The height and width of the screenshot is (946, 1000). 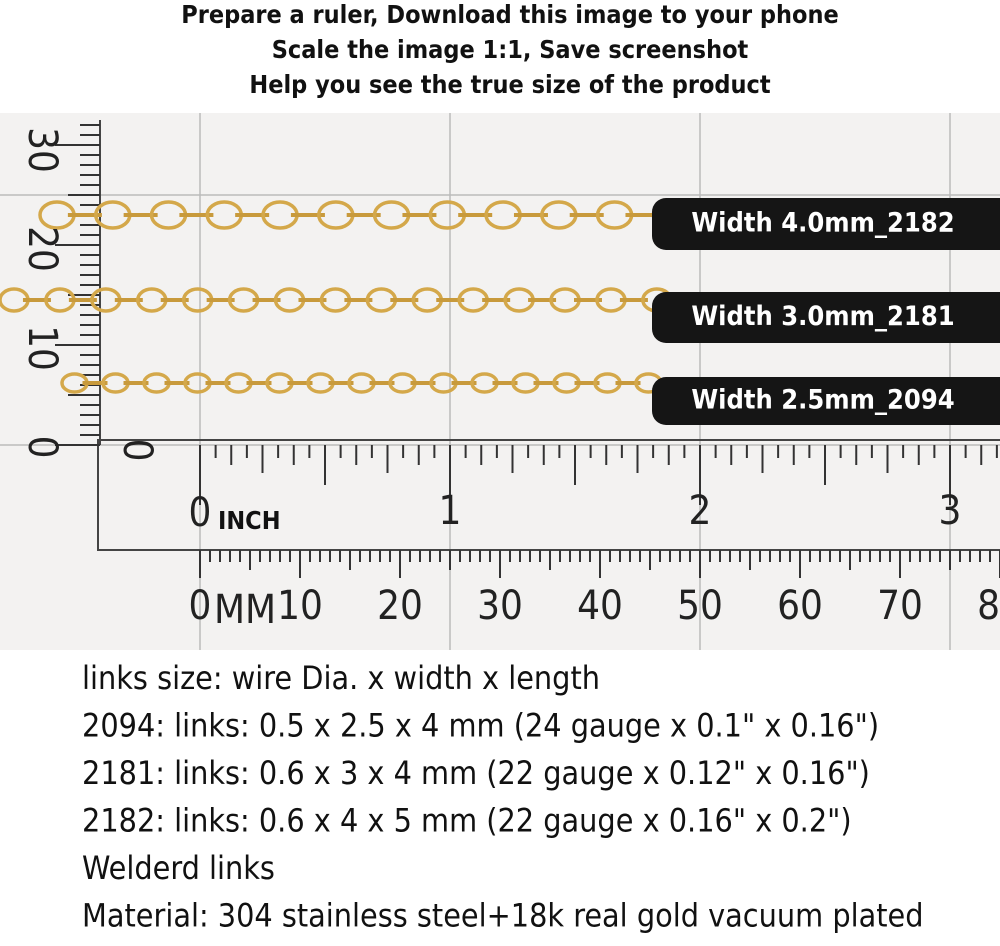 What do you see at coordinates (300, 606) in the screenshot?
I see `mm-label: 10` at bounding box center [300, 606].